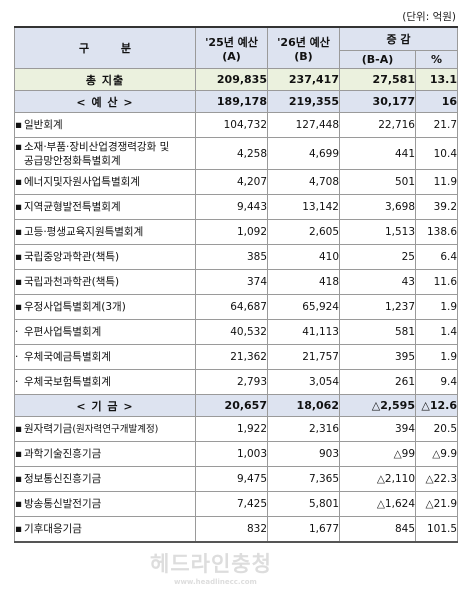  What do you see at coordinates (436, 357) in the screenshot?
I see `row-pct: 1.9` at bounding box center [436, 357].